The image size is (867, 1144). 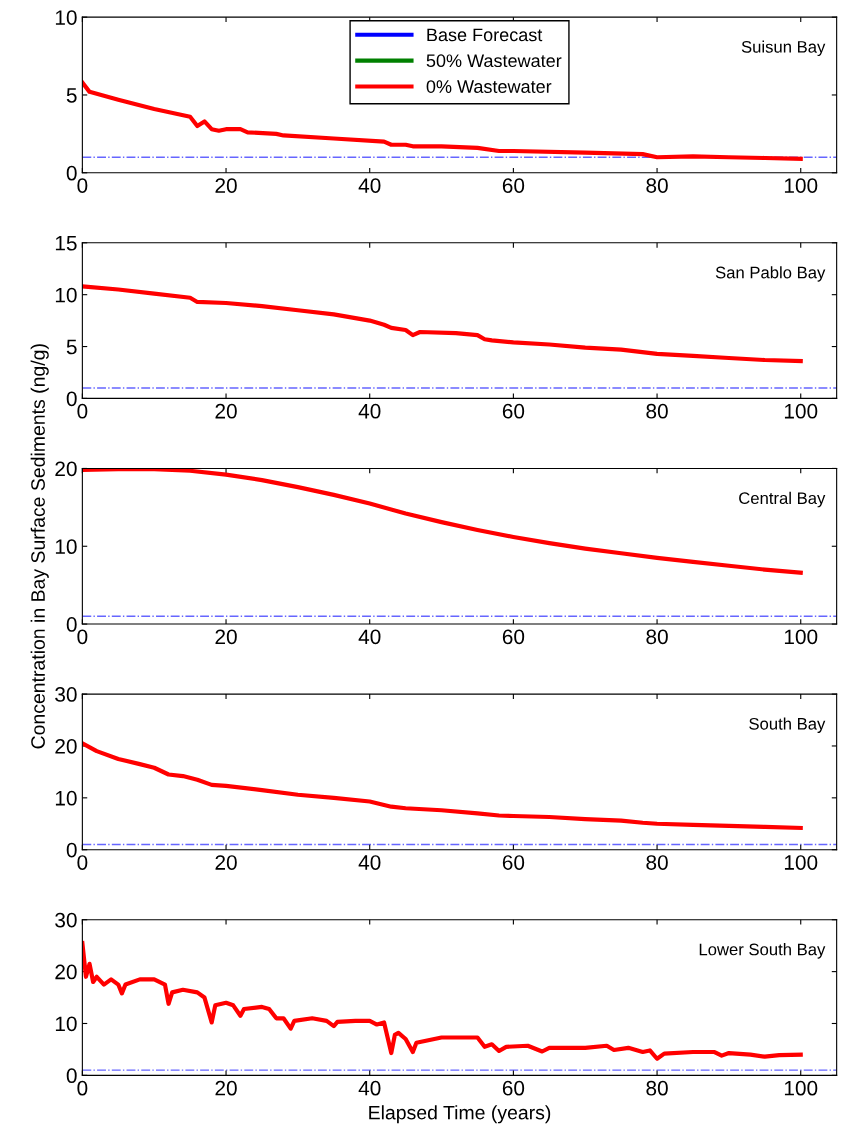 I want to click on legend-label: Base Forecast, so click(x=485, y=35).